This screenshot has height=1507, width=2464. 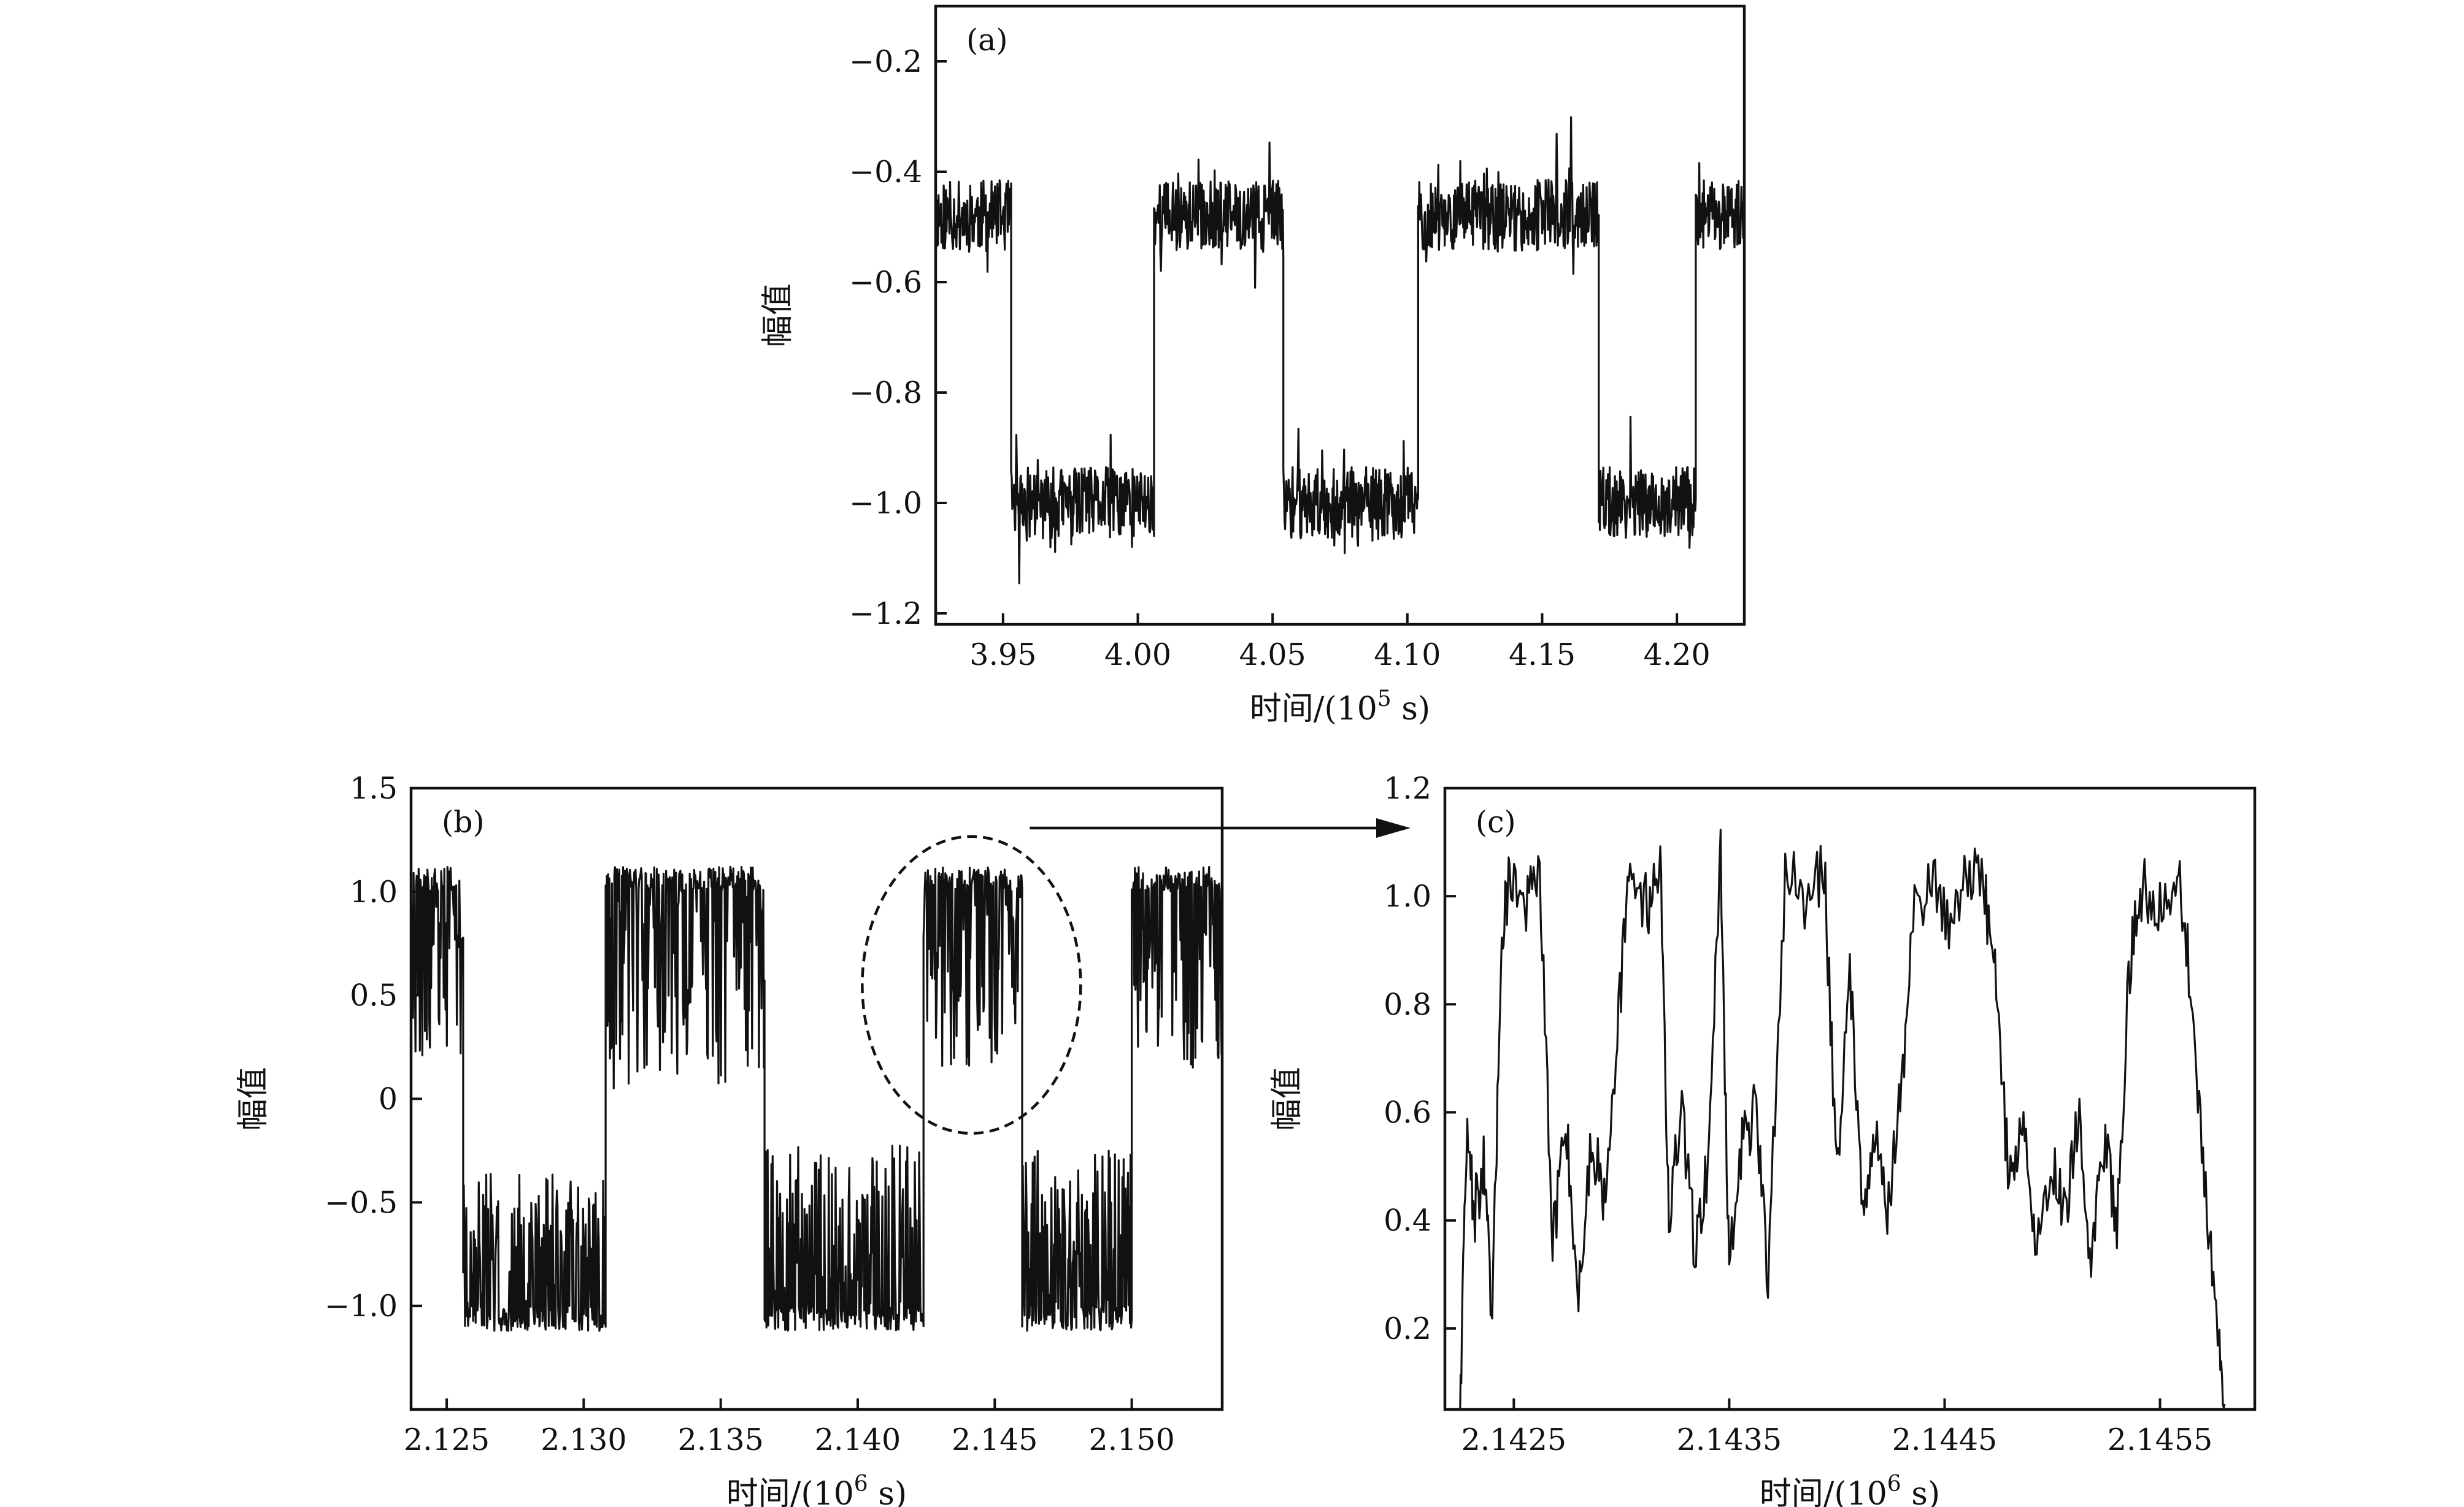 What do you see at coordinates (817, 1098) in the screenshot?
I see `signal-trace-b` at bounding box center [817, 1098].